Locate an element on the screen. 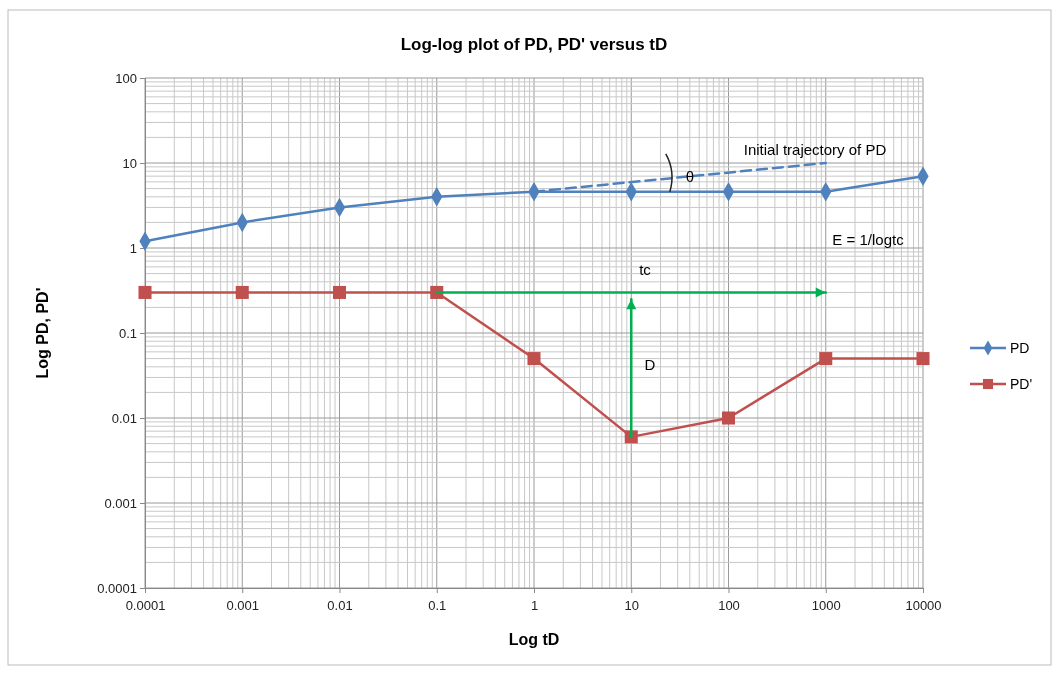 The height and width of the screenshot is (673, 1059). x-tick-label: 100 is located at coordinates (729, 606).